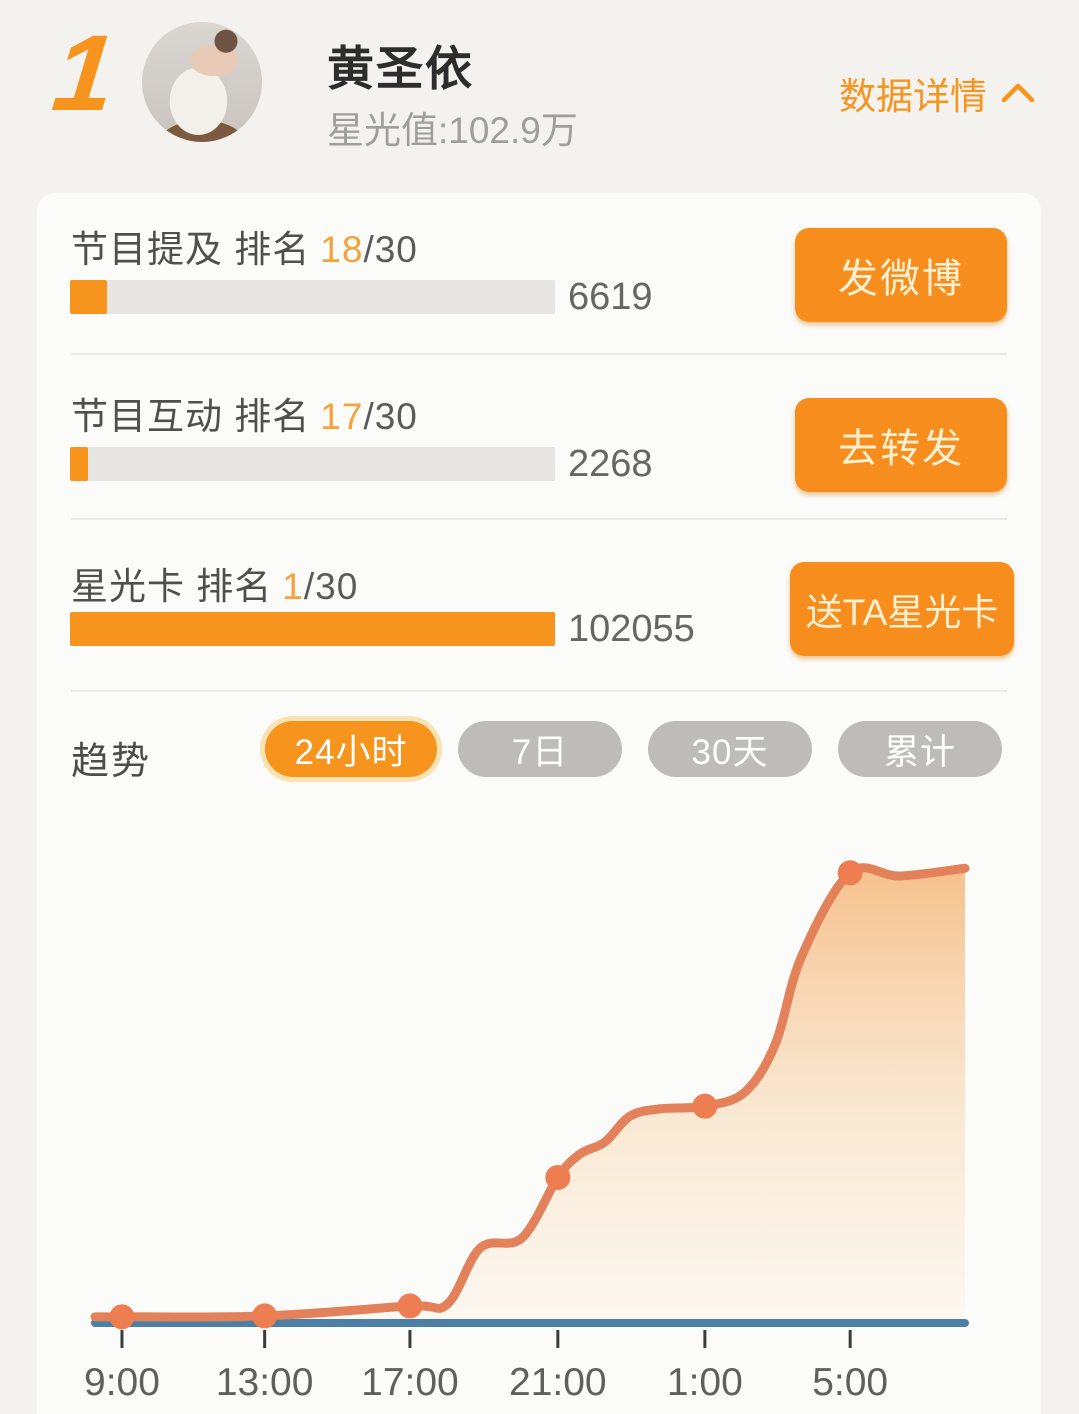 The width and height of the screenshot is (1079, 1414). I want to click on stat-label-text: 节目提及 排名, so click(191, 249).